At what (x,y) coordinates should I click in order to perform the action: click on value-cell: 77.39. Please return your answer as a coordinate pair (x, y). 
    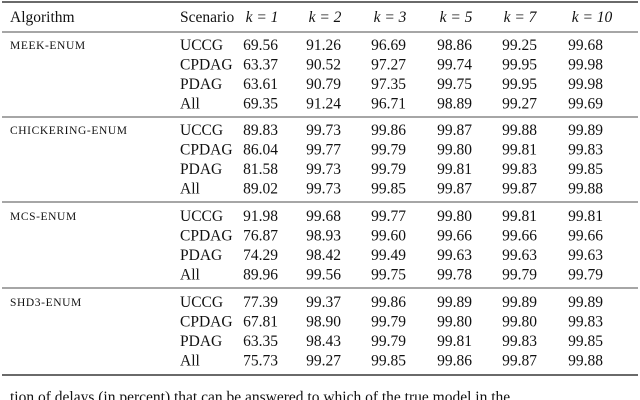
    Looking at the image, I should click on (260, 302).